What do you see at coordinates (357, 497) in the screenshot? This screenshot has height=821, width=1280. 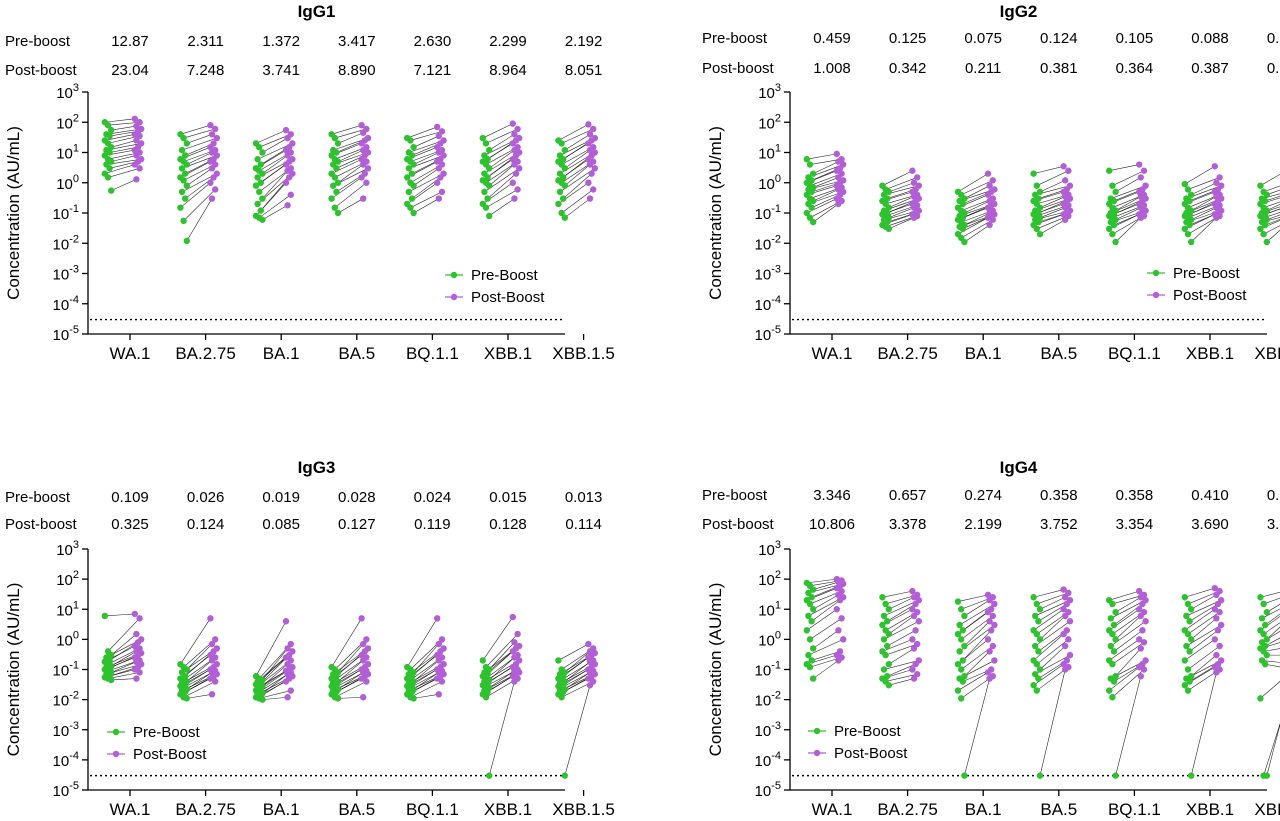 I see `geomean-pre-BA.5: 0.028` at bounding box center [357, 497].